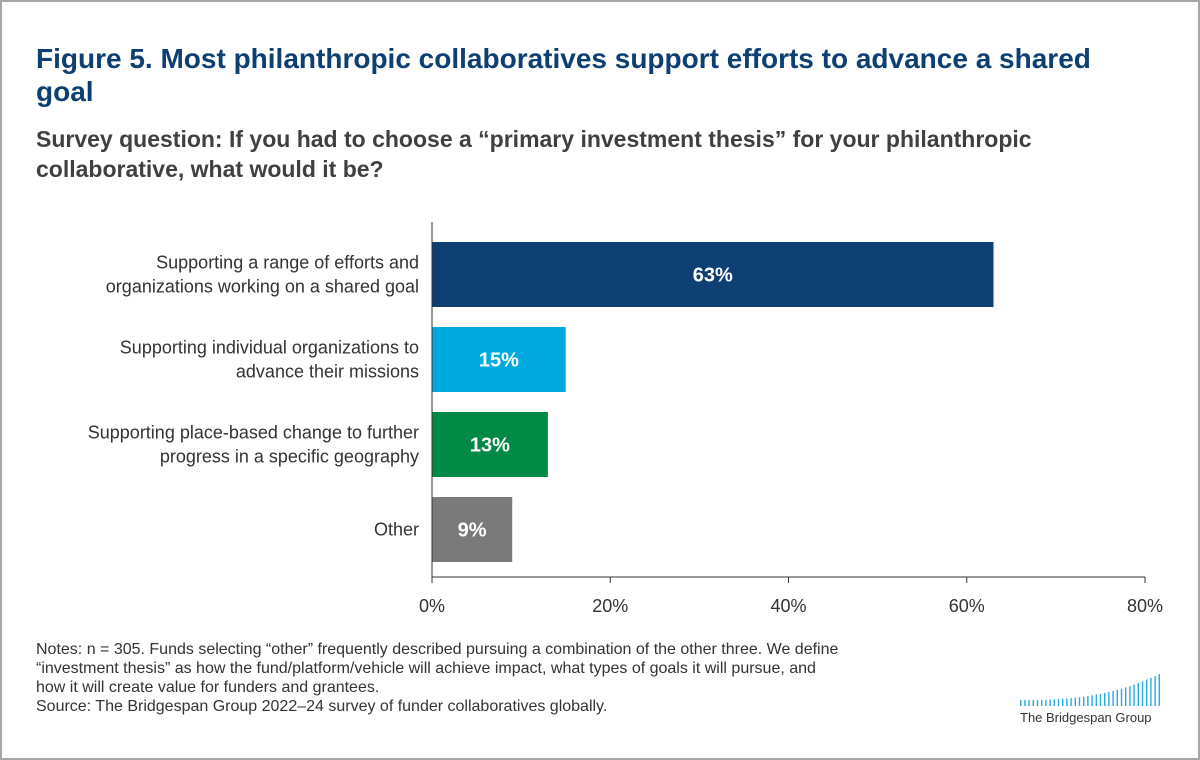 The width and height of the screenshot is (1200, 760). I want to click on bar-data-label: 9%, so click(472, 531).